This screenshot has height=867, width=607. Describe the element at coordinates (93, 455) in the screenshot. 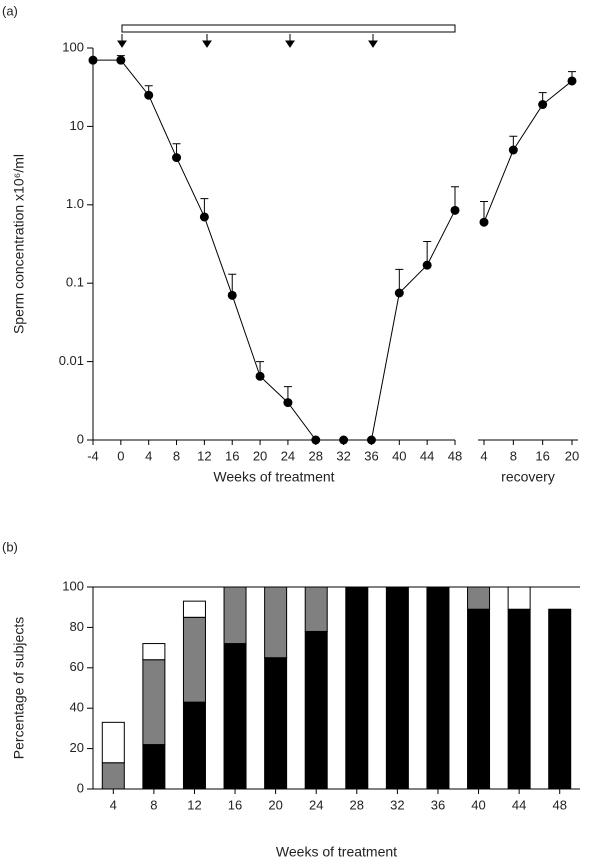

I see `x-tick-label: -4` at that location.